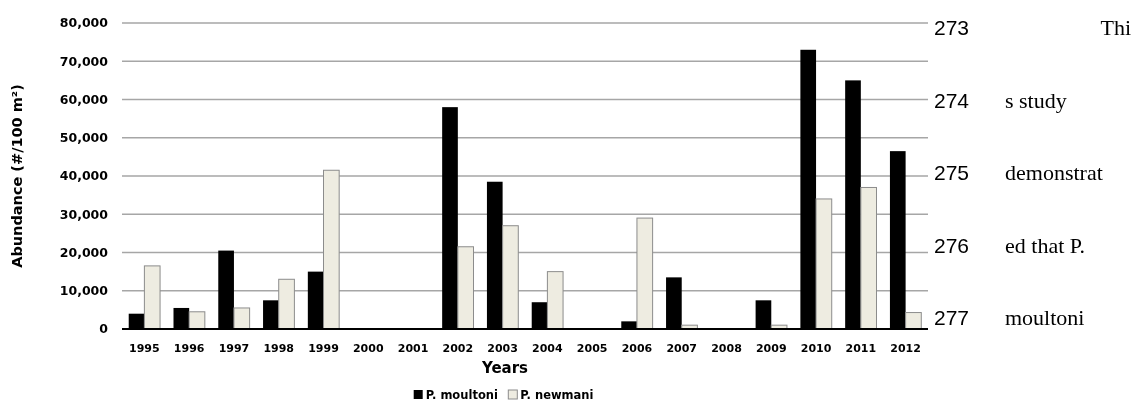 The image size is (1139, 411). What do you see at coordinates (323, 348) in the screenshot?
I see `x-tick-label: 1999` at bounding box center [323, 348].